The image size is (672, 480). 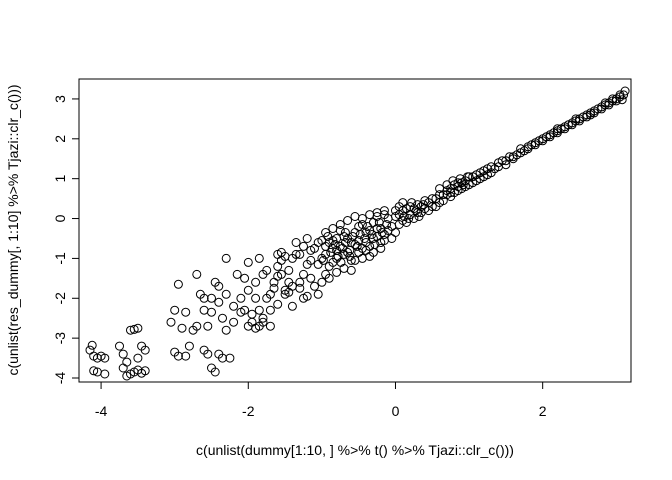 I want to click on x-tick-label: 0, so click(x=396, y=411).